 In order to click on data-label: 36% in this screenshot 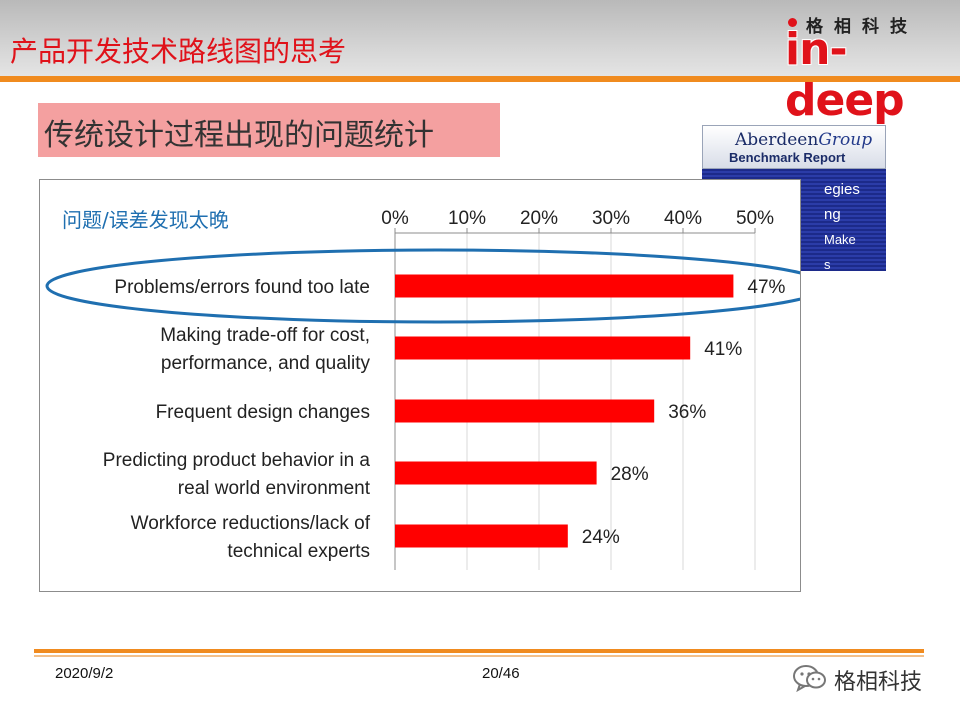, I will do `click(687, 412)`.